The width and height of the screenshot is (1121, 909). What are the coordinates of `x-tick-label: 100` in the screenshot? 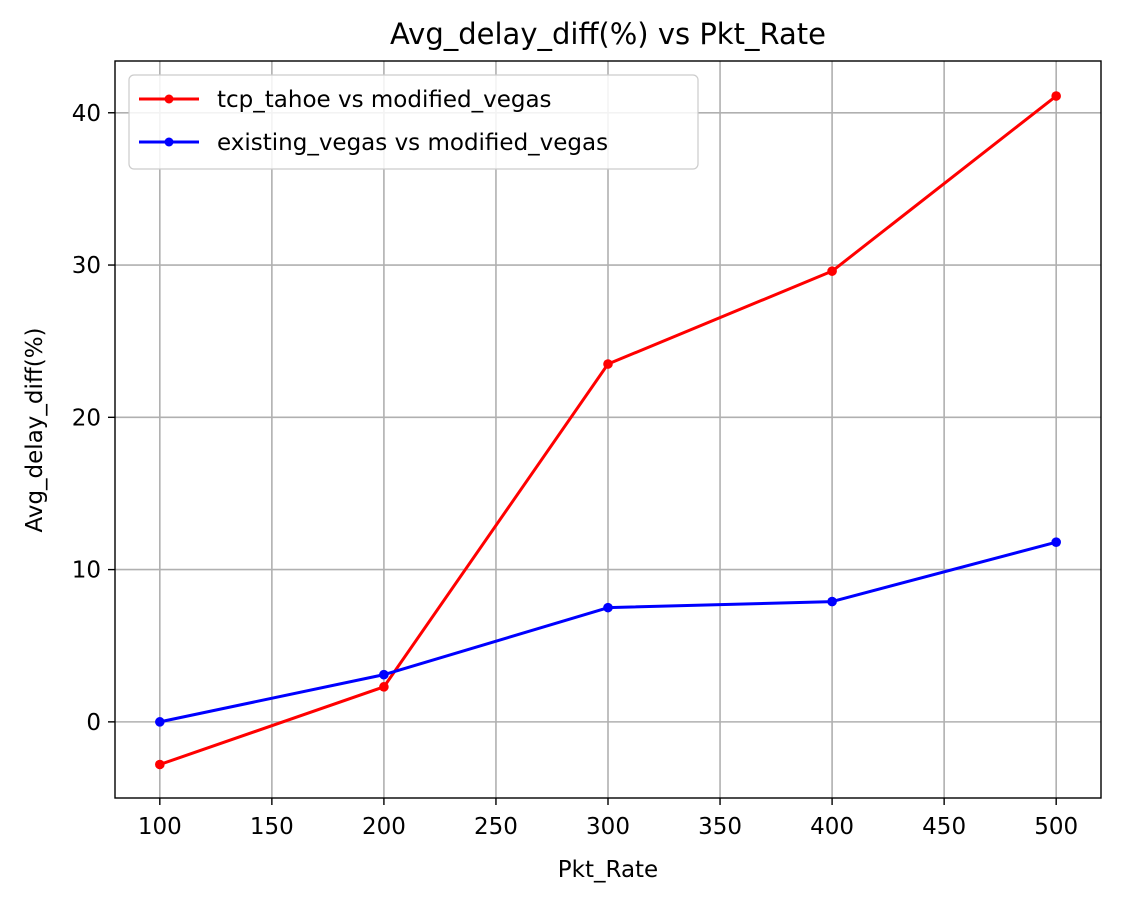 It's located at (160, 827).